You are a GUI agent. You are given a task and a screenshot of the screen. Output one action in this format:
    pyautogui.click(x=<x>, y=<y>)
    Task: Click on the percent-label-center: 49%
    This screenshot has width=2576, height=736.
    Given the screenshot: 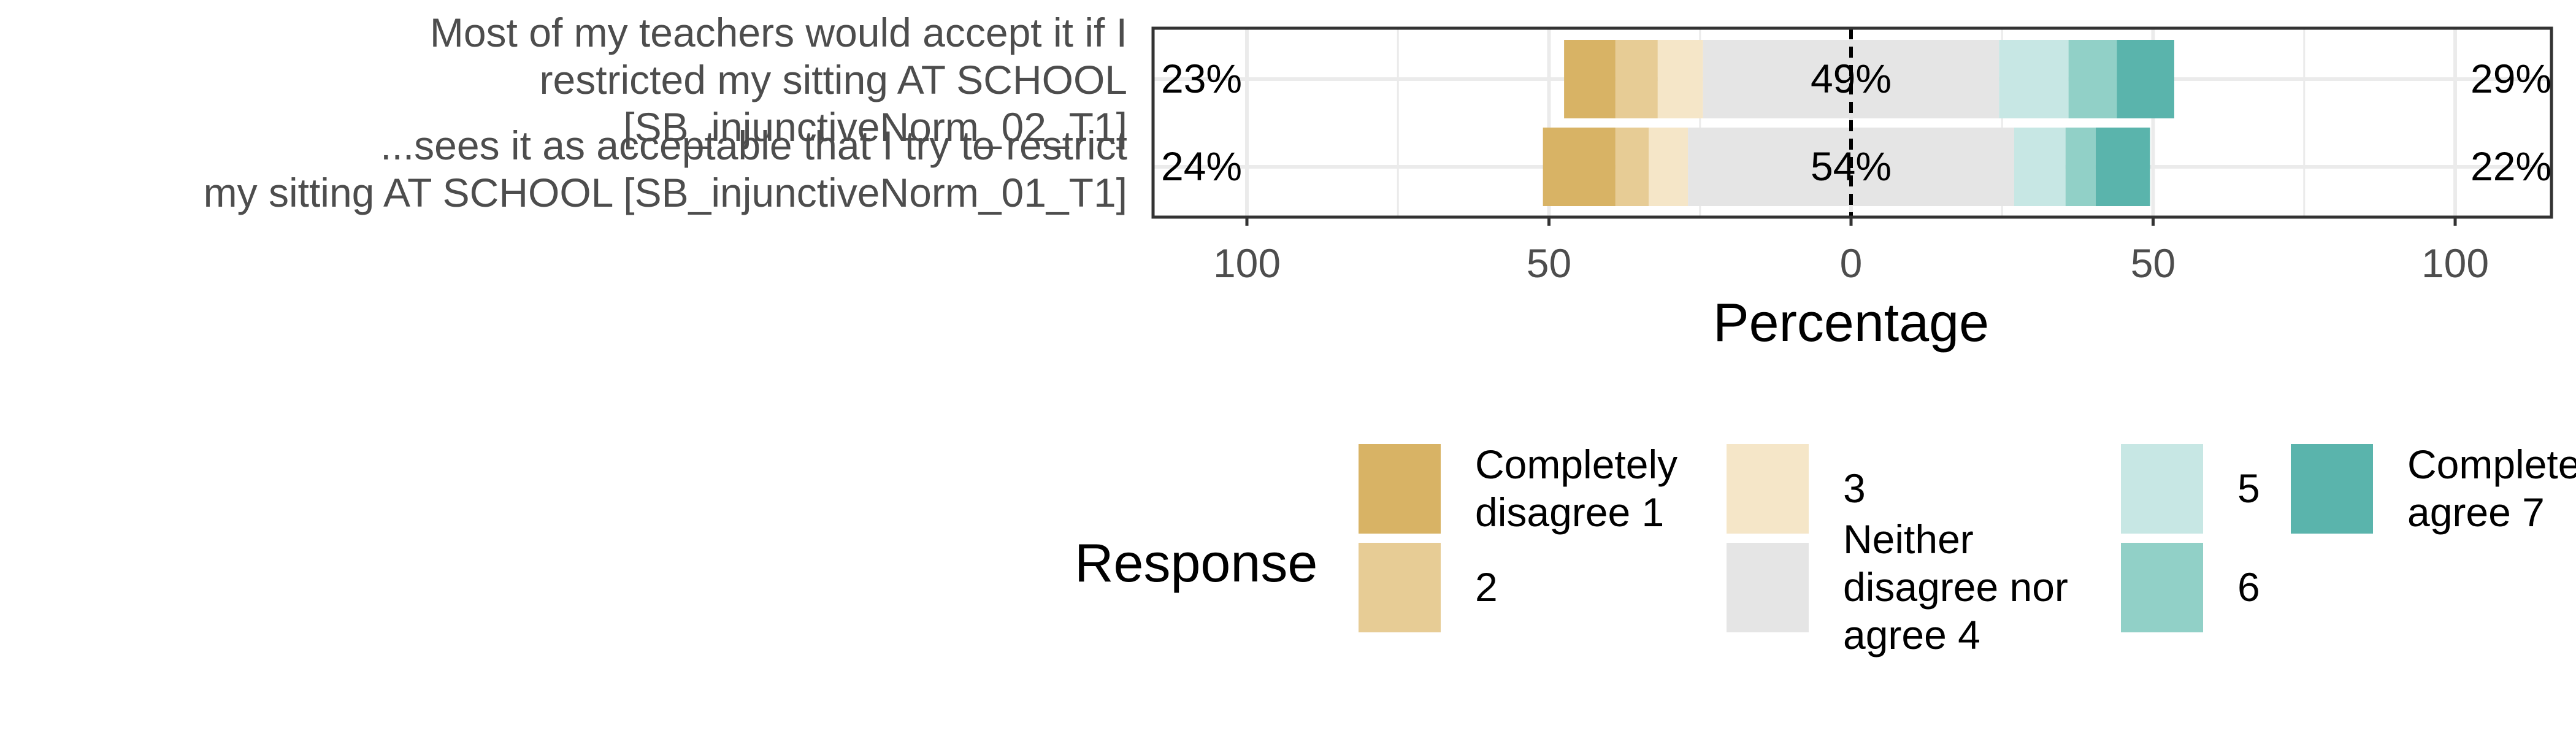 What is the action you would take?
    pyautogui.click(x=1851, y=78)
    